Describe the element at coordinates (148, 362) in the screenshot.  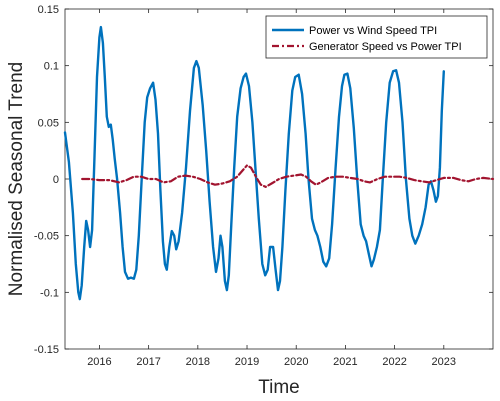
I see `x-tick-label: 2017` at that location.